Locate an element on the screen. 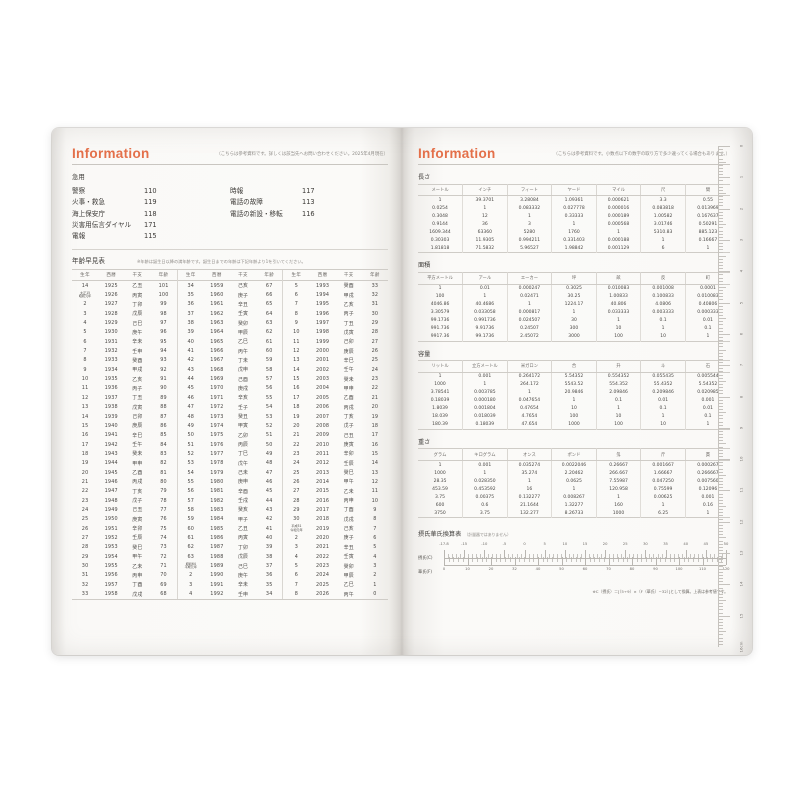 This screenshot has width=800, height=800. table-row: 41 1966 丙午 60 is located at coordinates (230, 350).